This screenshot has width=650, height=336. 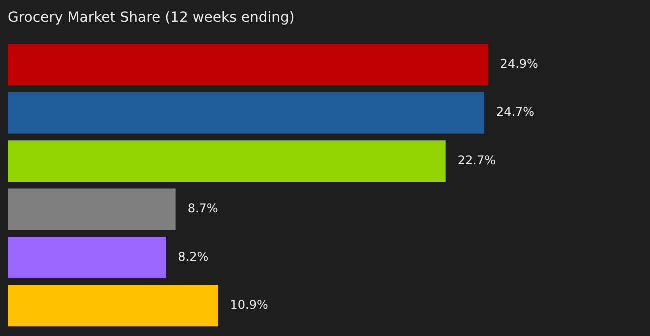 What do you see at coordinates (249, 305) in the screenshot?
I see `data-label: 10.9%` at bounding box center [249, 305].